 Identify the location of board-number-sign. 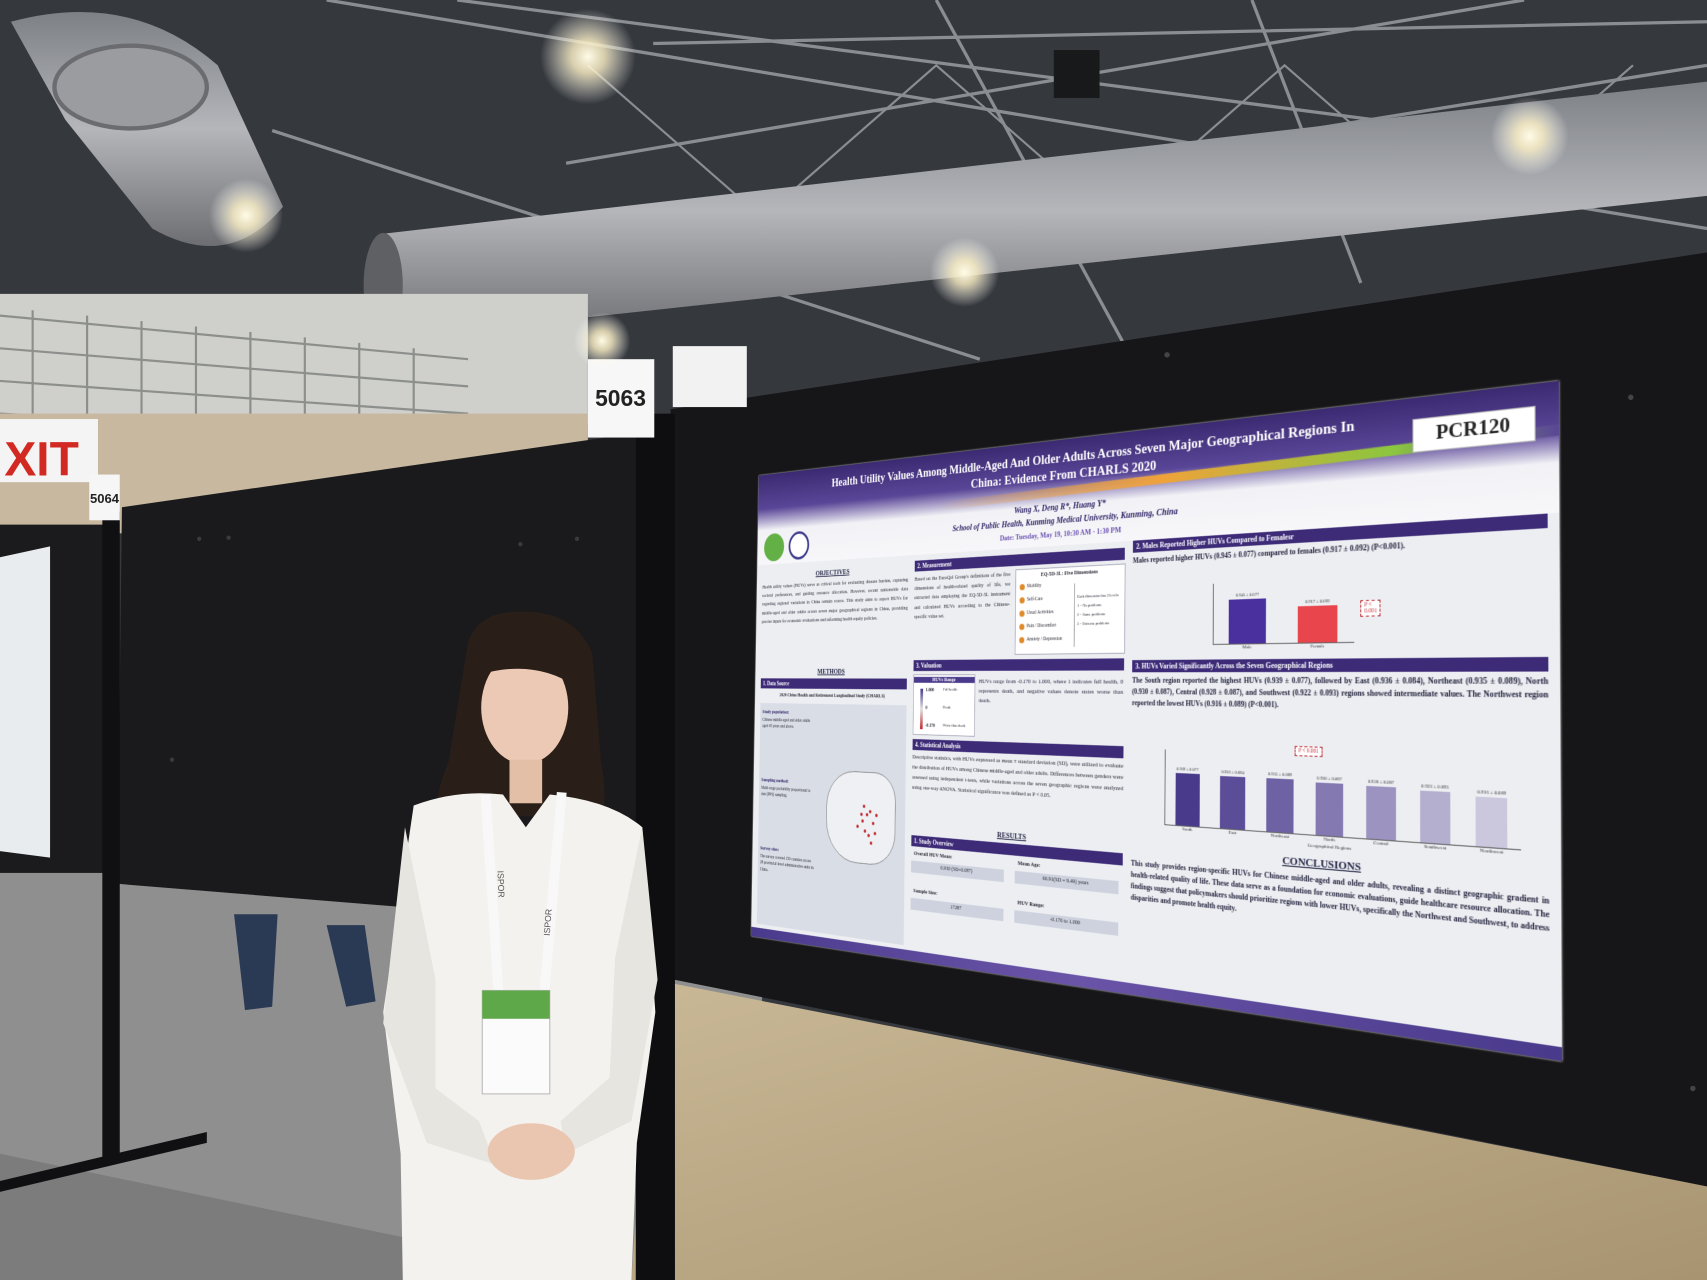
(621, 398).